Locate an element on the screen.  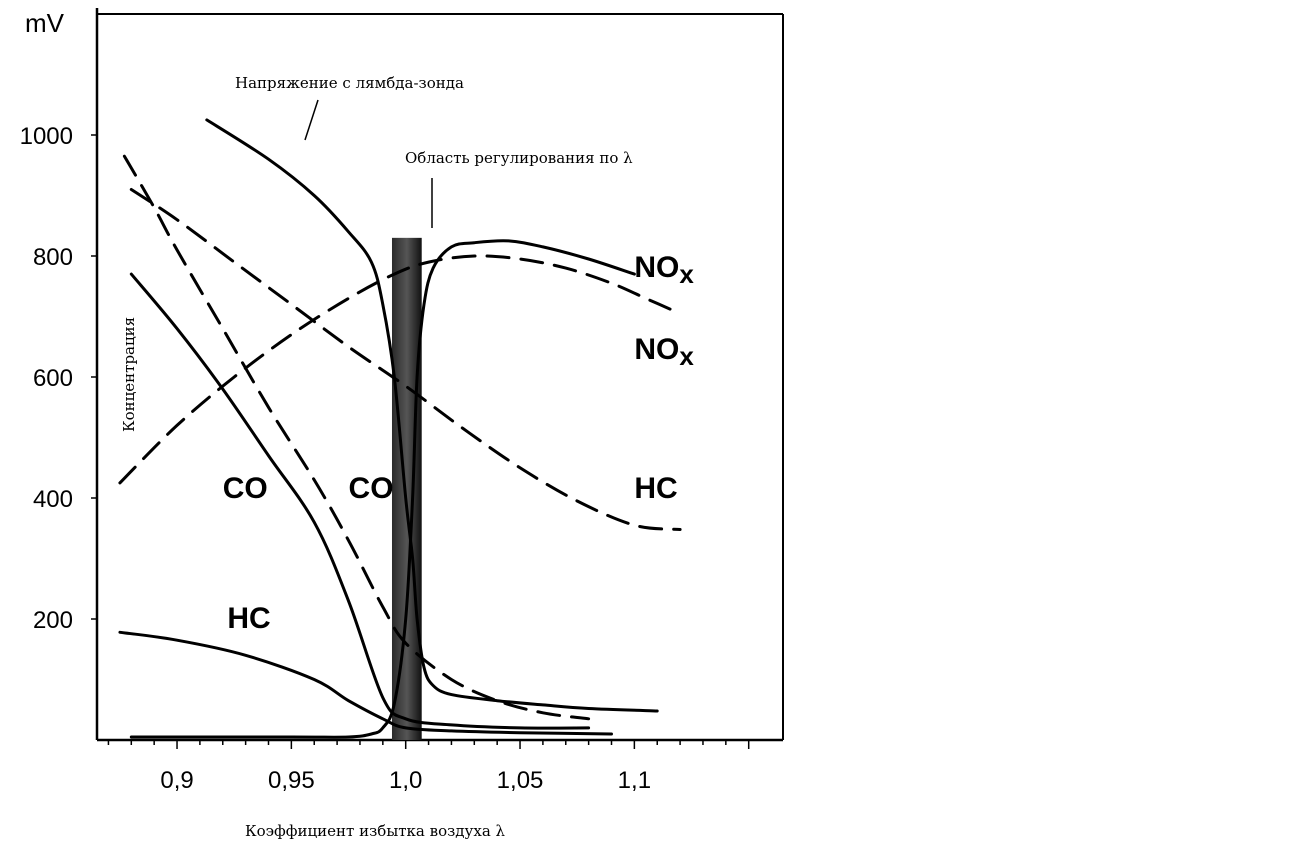
y-axis-ticks: 200 400 600 800 1000 is located at coordinates (58, 378).